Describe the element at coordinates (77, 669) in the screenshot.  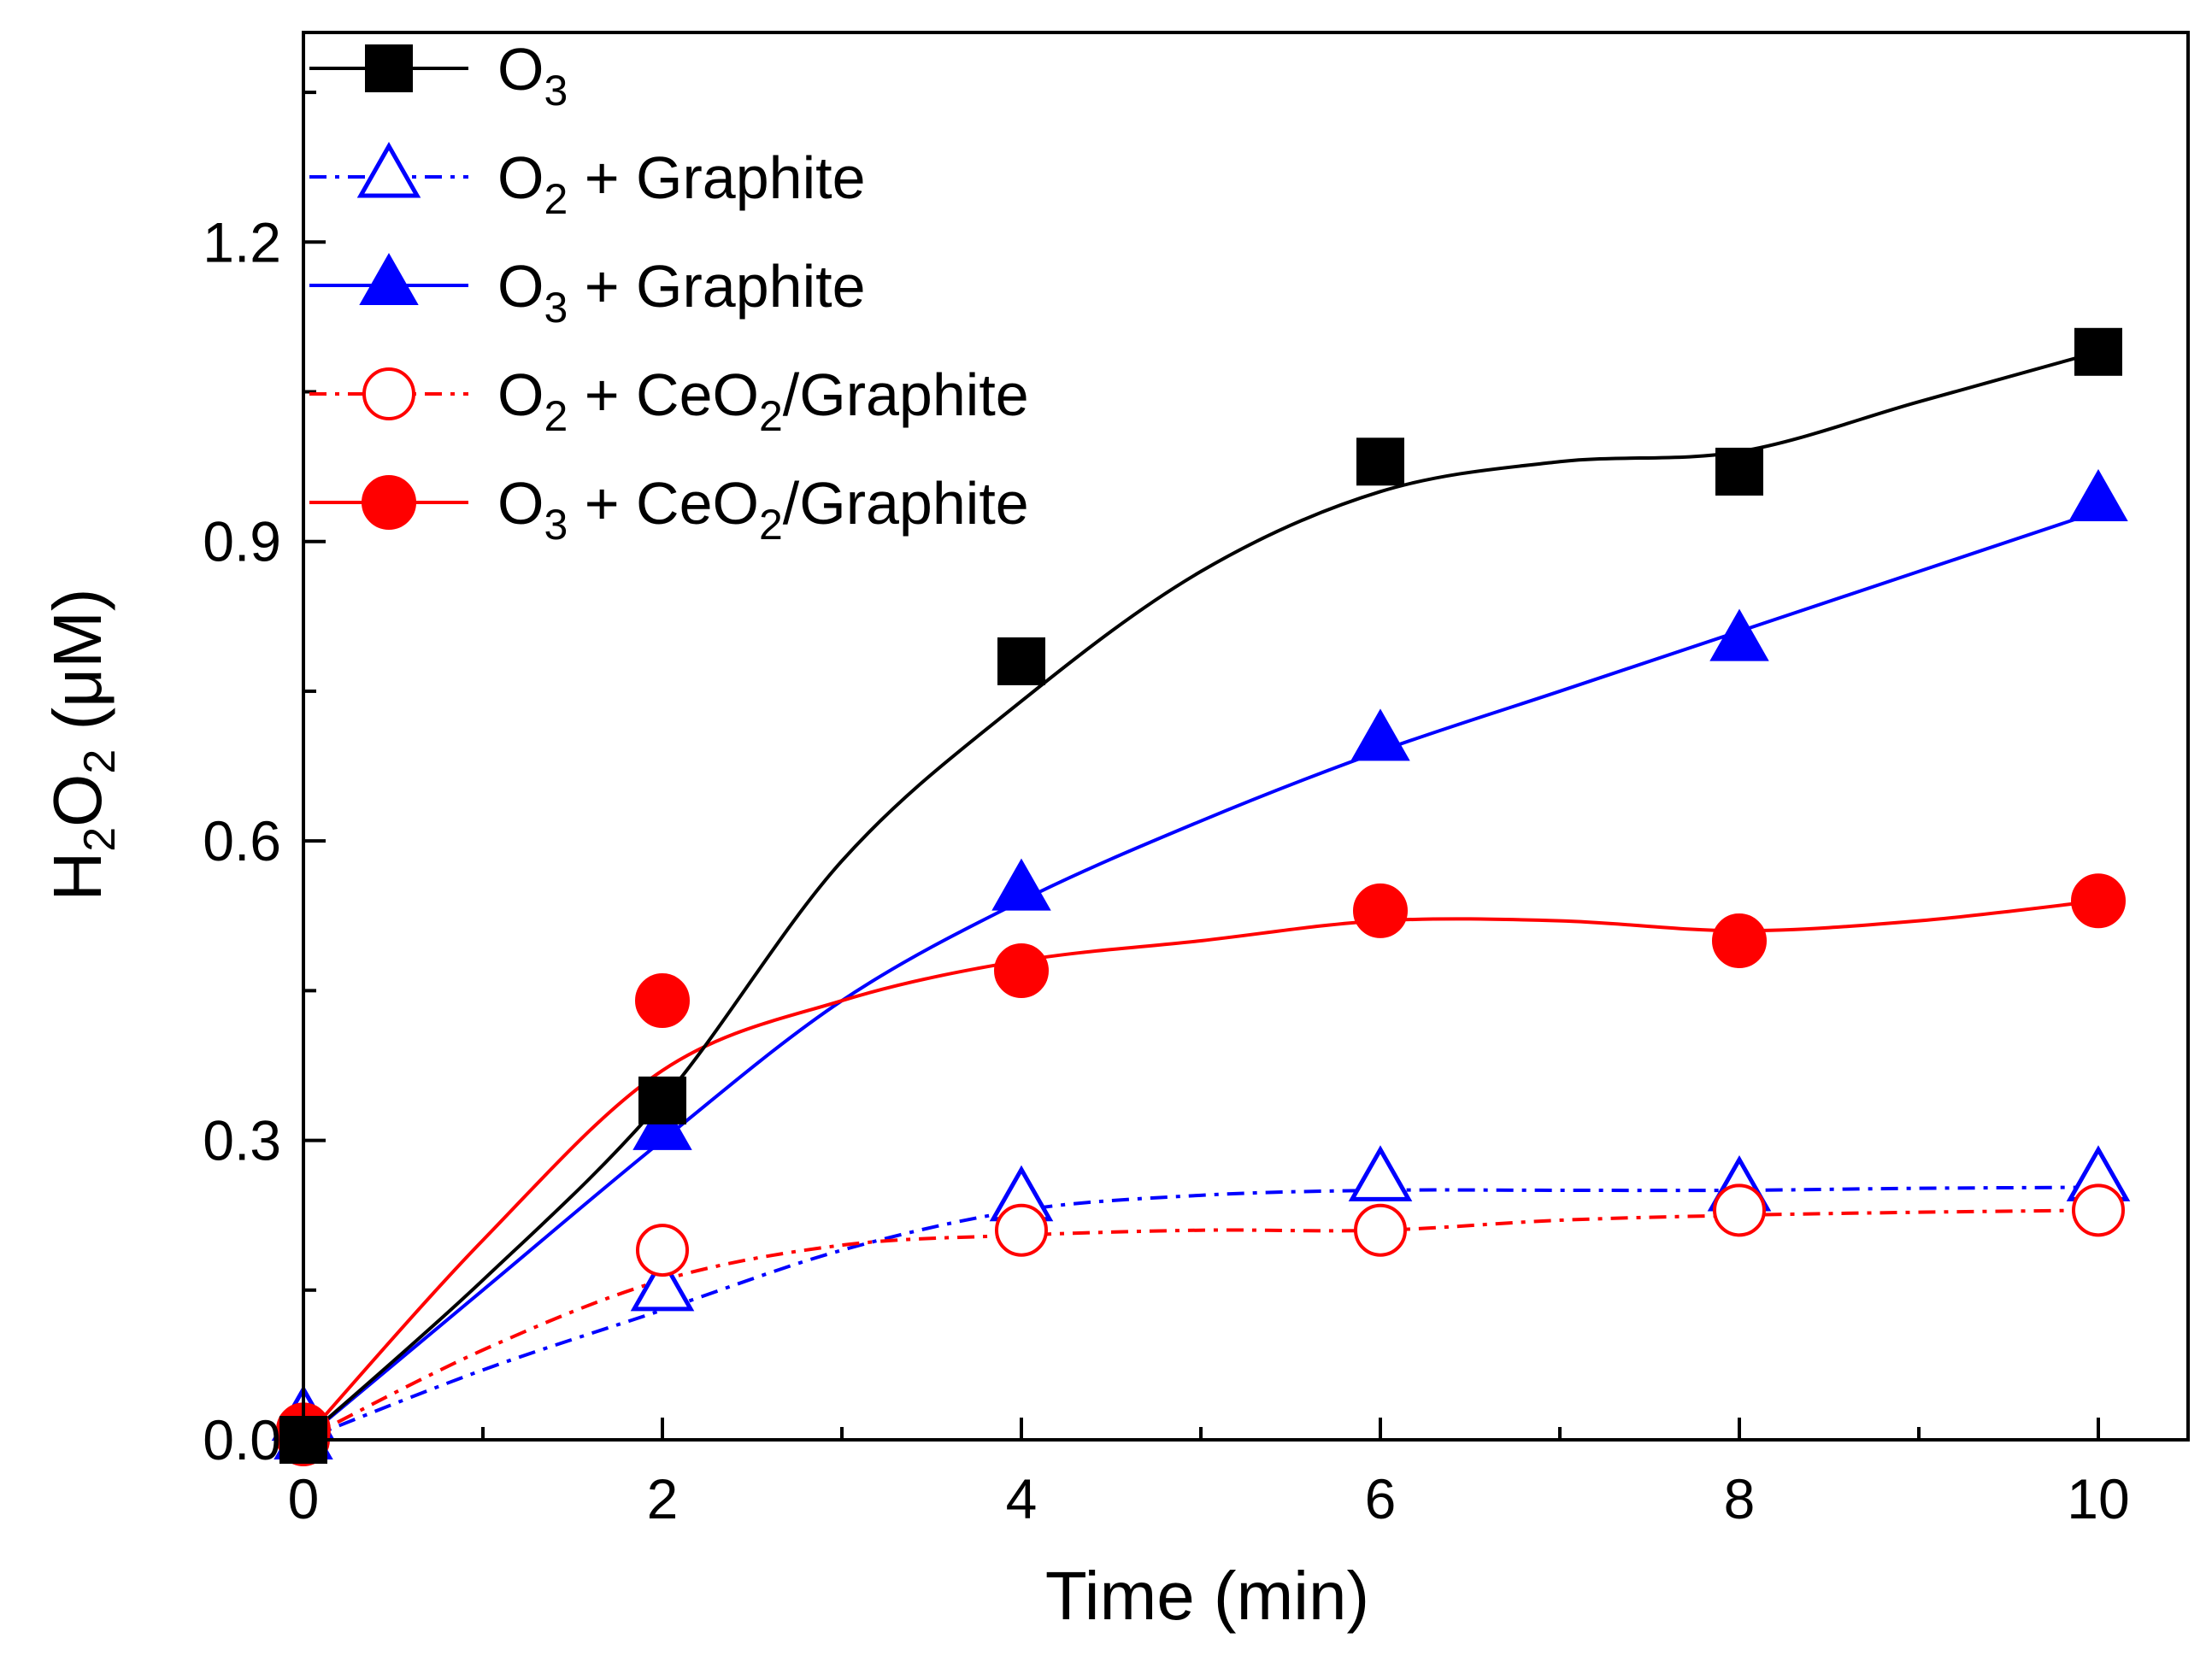
I see `ylabel-text: (μM)` at that location.